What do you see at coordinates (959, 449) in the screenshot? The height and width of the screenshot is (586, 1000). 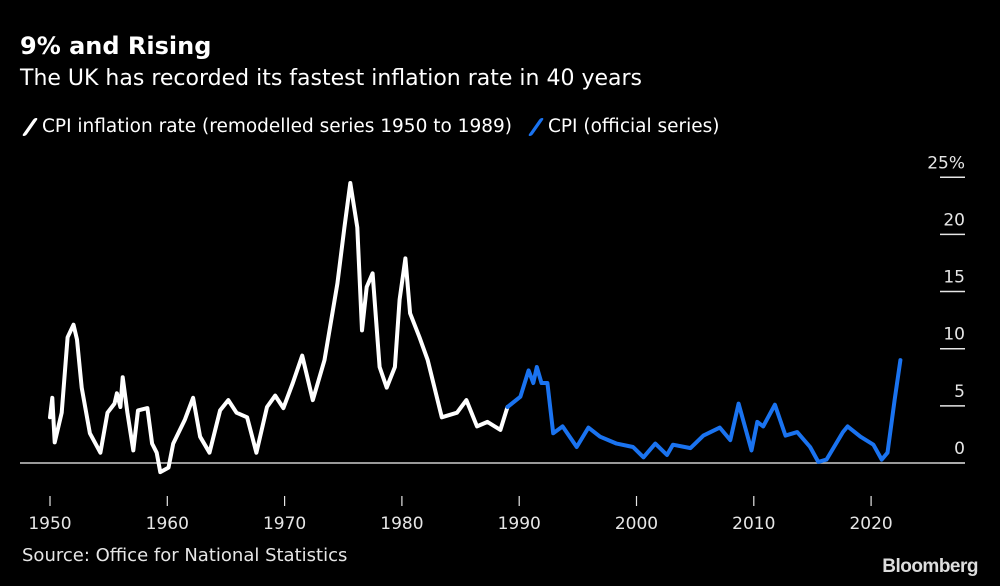 I see `y-tick-label: 0` at bounding box center [959, 449].